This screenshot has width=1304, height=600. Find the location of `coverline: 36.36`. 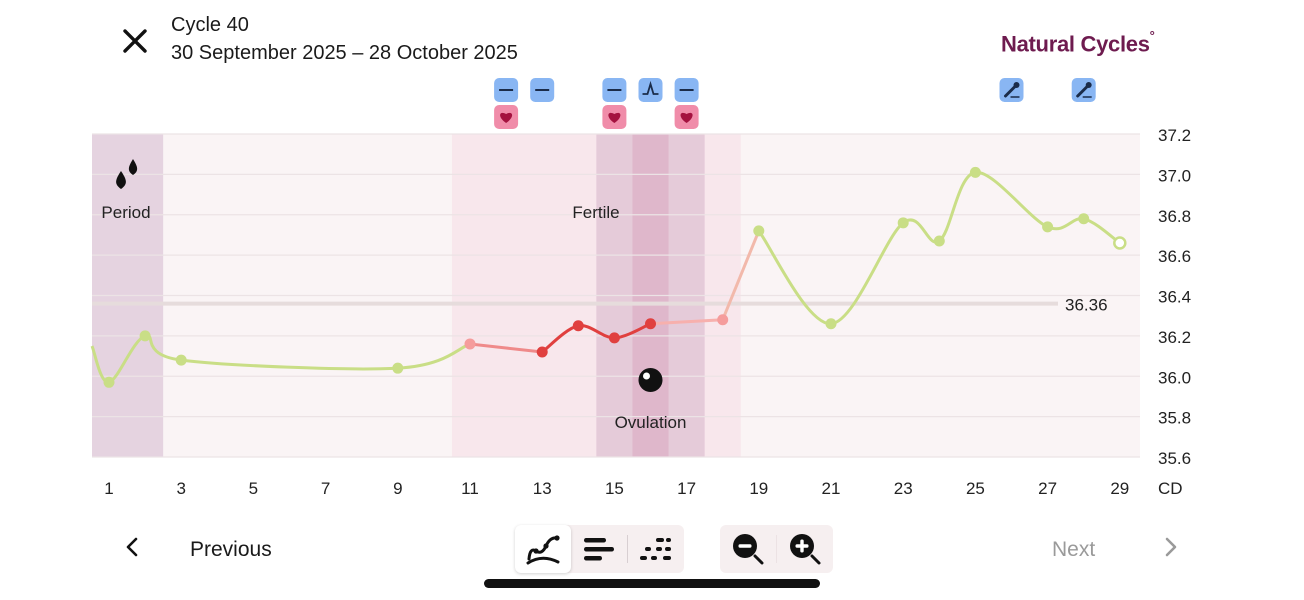

coverline: 36.36 is located at coordinates (600, 305).